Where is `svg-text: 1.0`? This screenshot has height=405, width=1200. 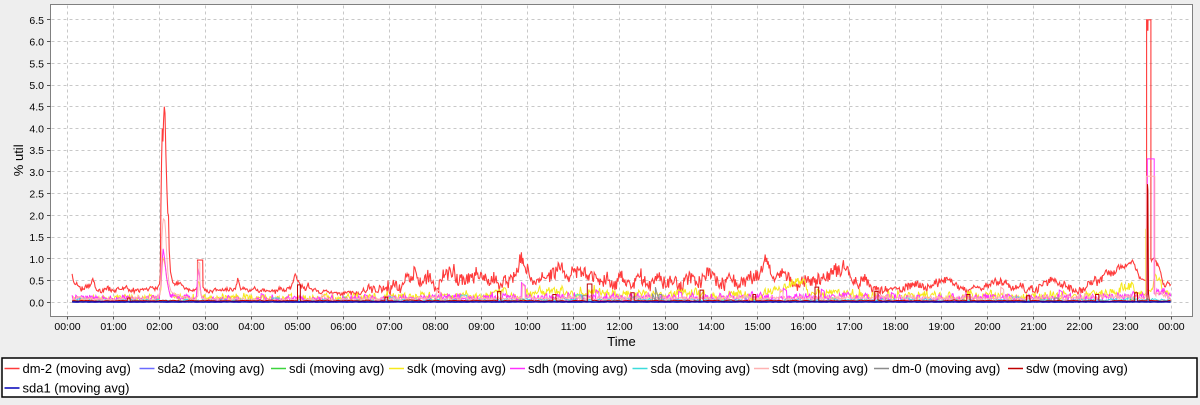 svg-text: 1.0 is located at coordinates (36, 260).